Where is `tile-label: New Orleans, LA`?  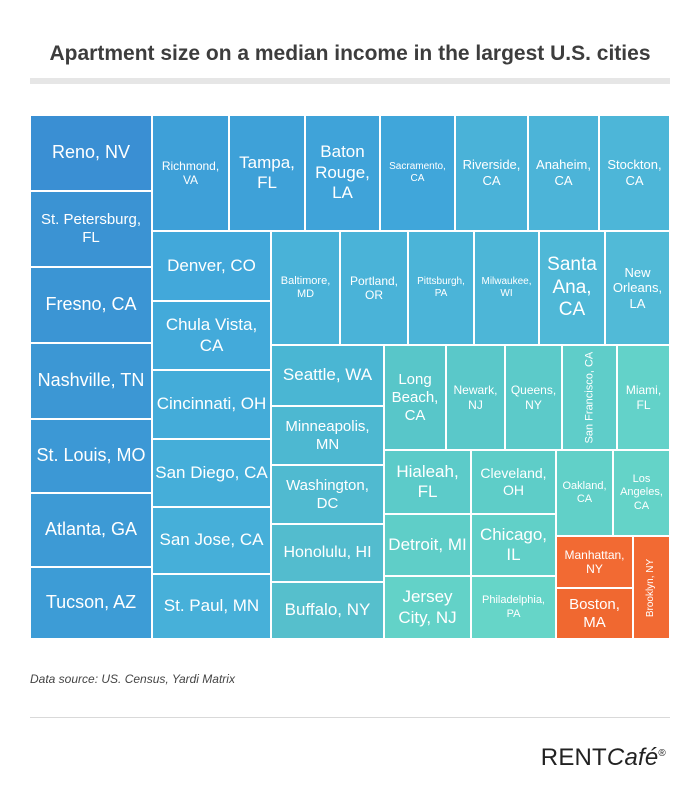 tile-label: New Orleans, LA is located at coordinates (637, 287).